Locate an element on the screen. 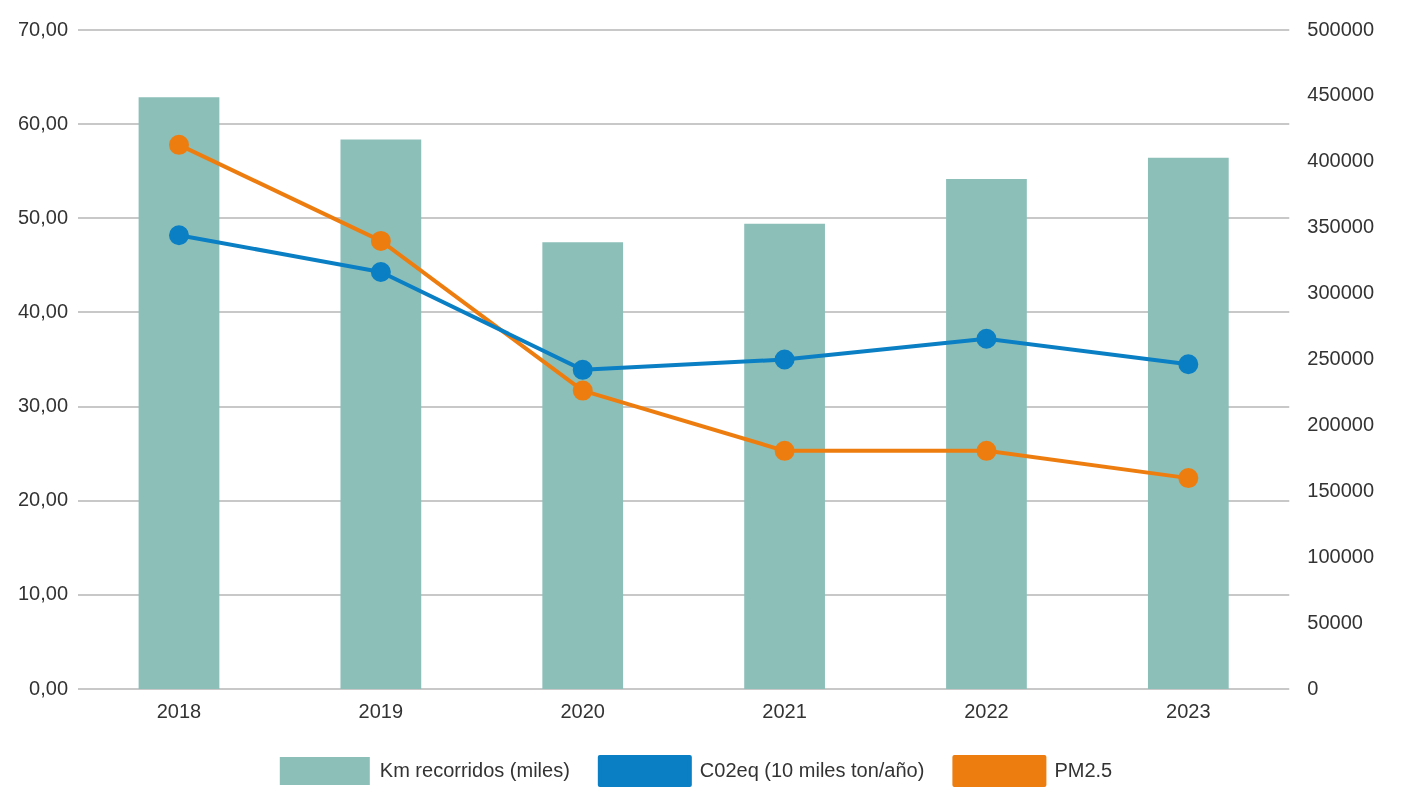  y2-tick-label: 50000 is located at coordinates (1335, 621).